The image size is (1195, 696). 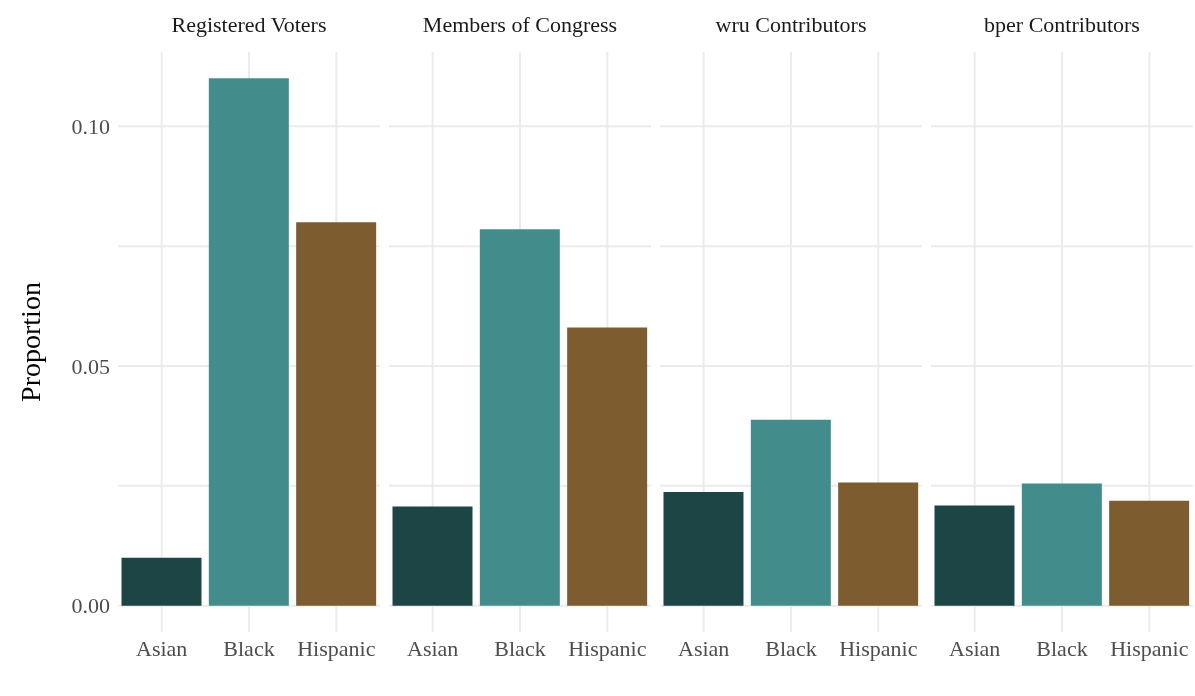 What do you see at coordinates (90, 606) in the screenshot?
I see `y-tick-label: 0.00` at bounding box center [90, 606].